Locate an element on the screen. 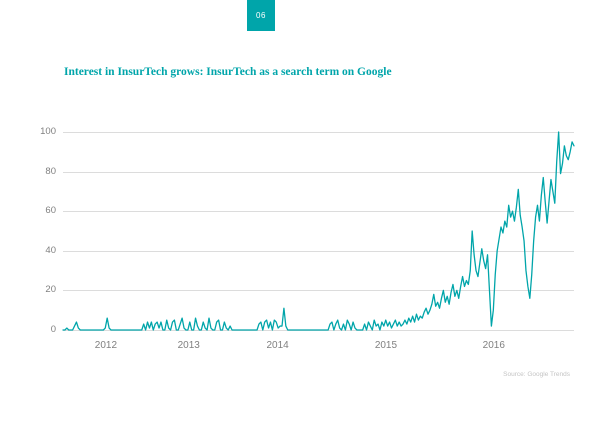  page-number-badge: 06 is located at coordinates (261, 15).